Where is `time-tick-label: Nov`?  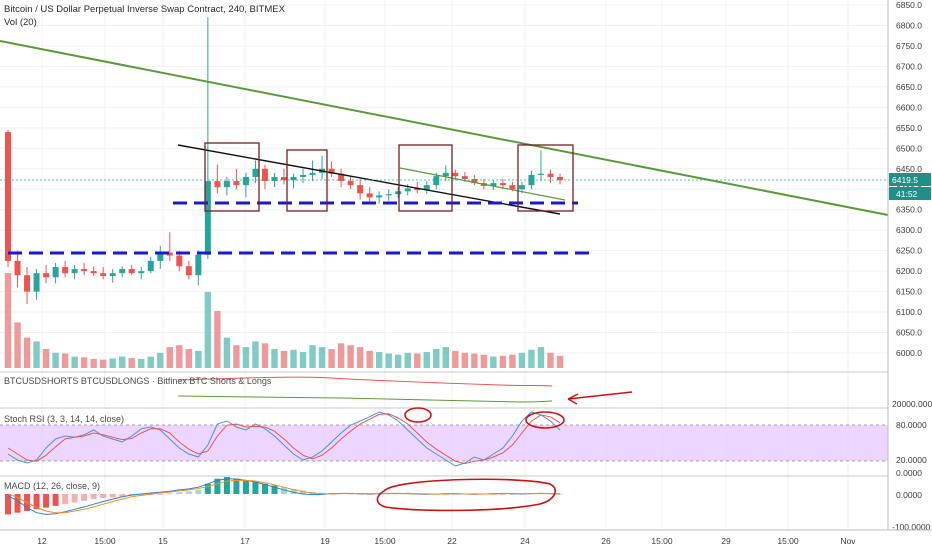 time-tick-label: Nov is located at coordinates (848, 541).